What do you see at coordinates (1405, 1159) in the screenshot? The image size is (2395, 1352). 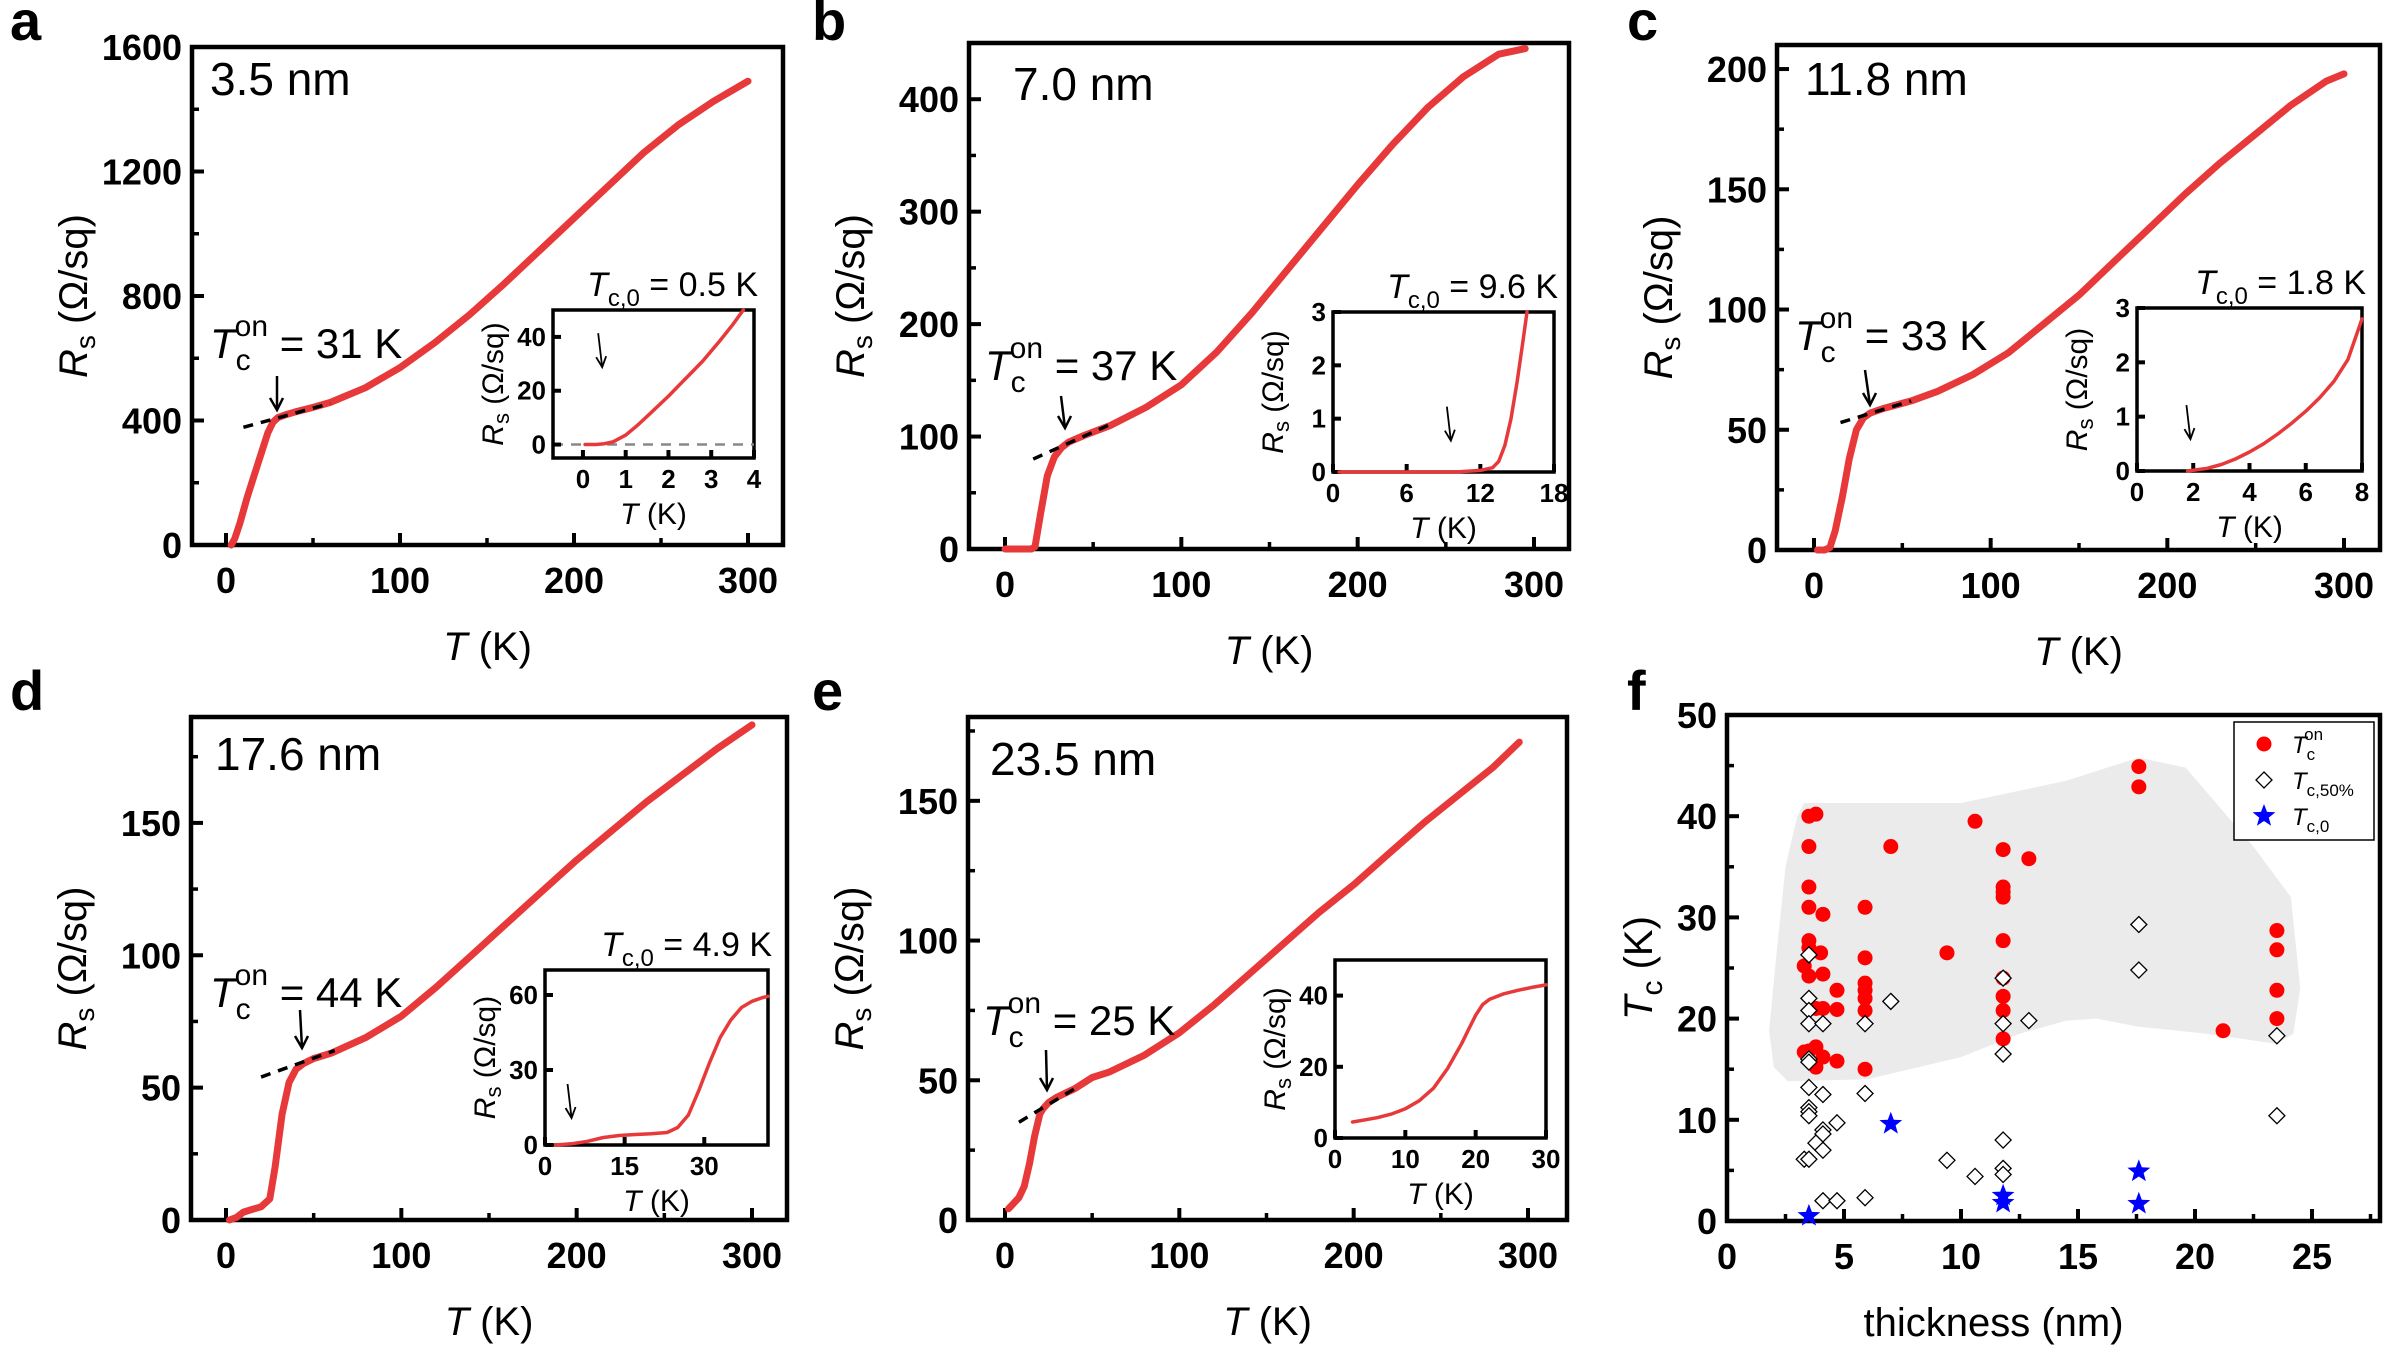 I see `inset-x-tick-label: 10` at bounding box center [1405, 1159].